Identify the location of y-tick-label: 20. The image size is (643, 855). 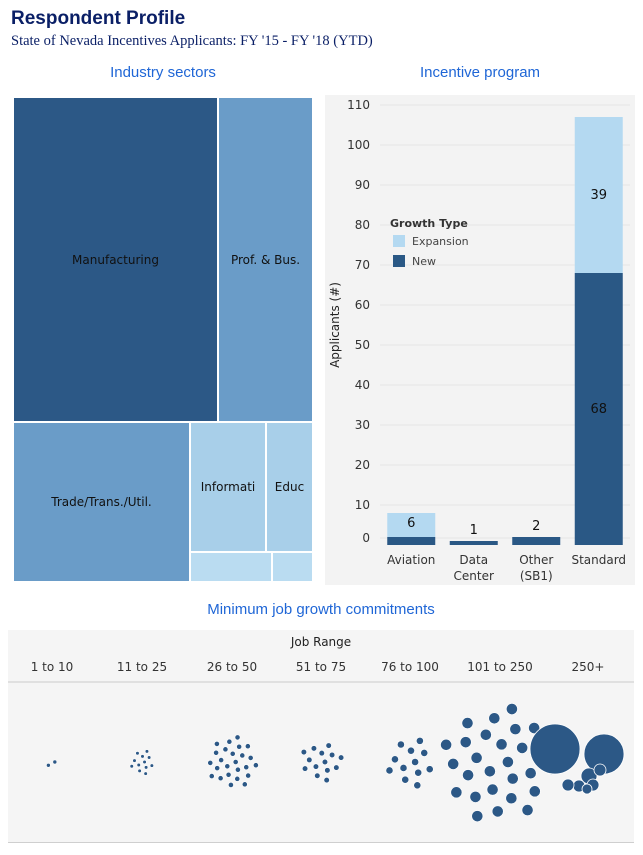
(362, 465).